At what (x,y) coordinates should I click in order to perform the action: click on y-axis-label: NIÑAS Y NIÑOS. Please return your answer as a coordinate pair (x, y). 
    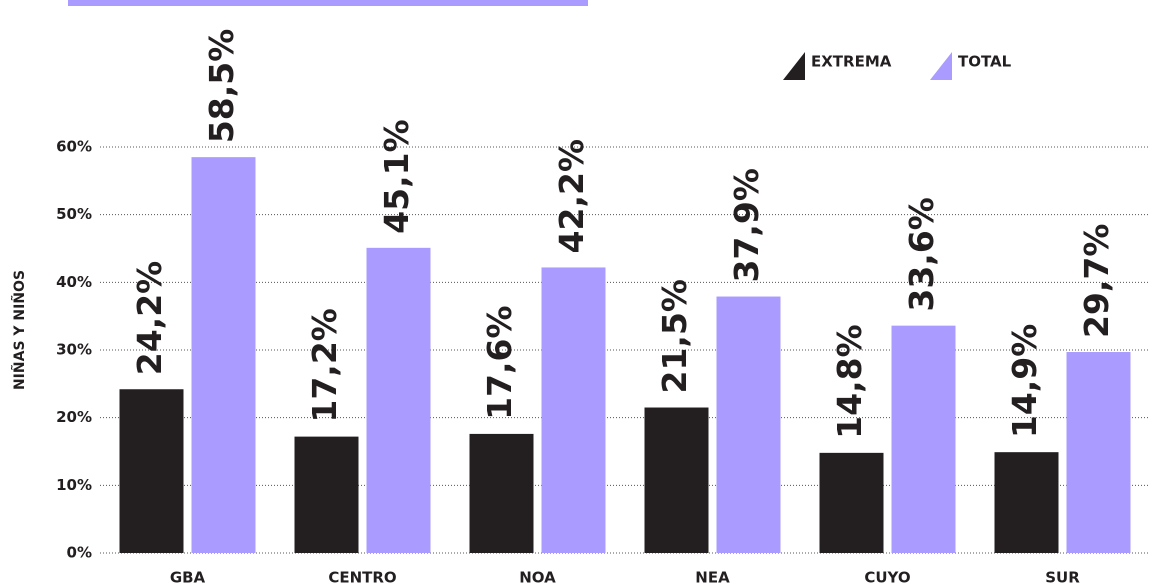
    Looking at the image, I should click on (19, 330).